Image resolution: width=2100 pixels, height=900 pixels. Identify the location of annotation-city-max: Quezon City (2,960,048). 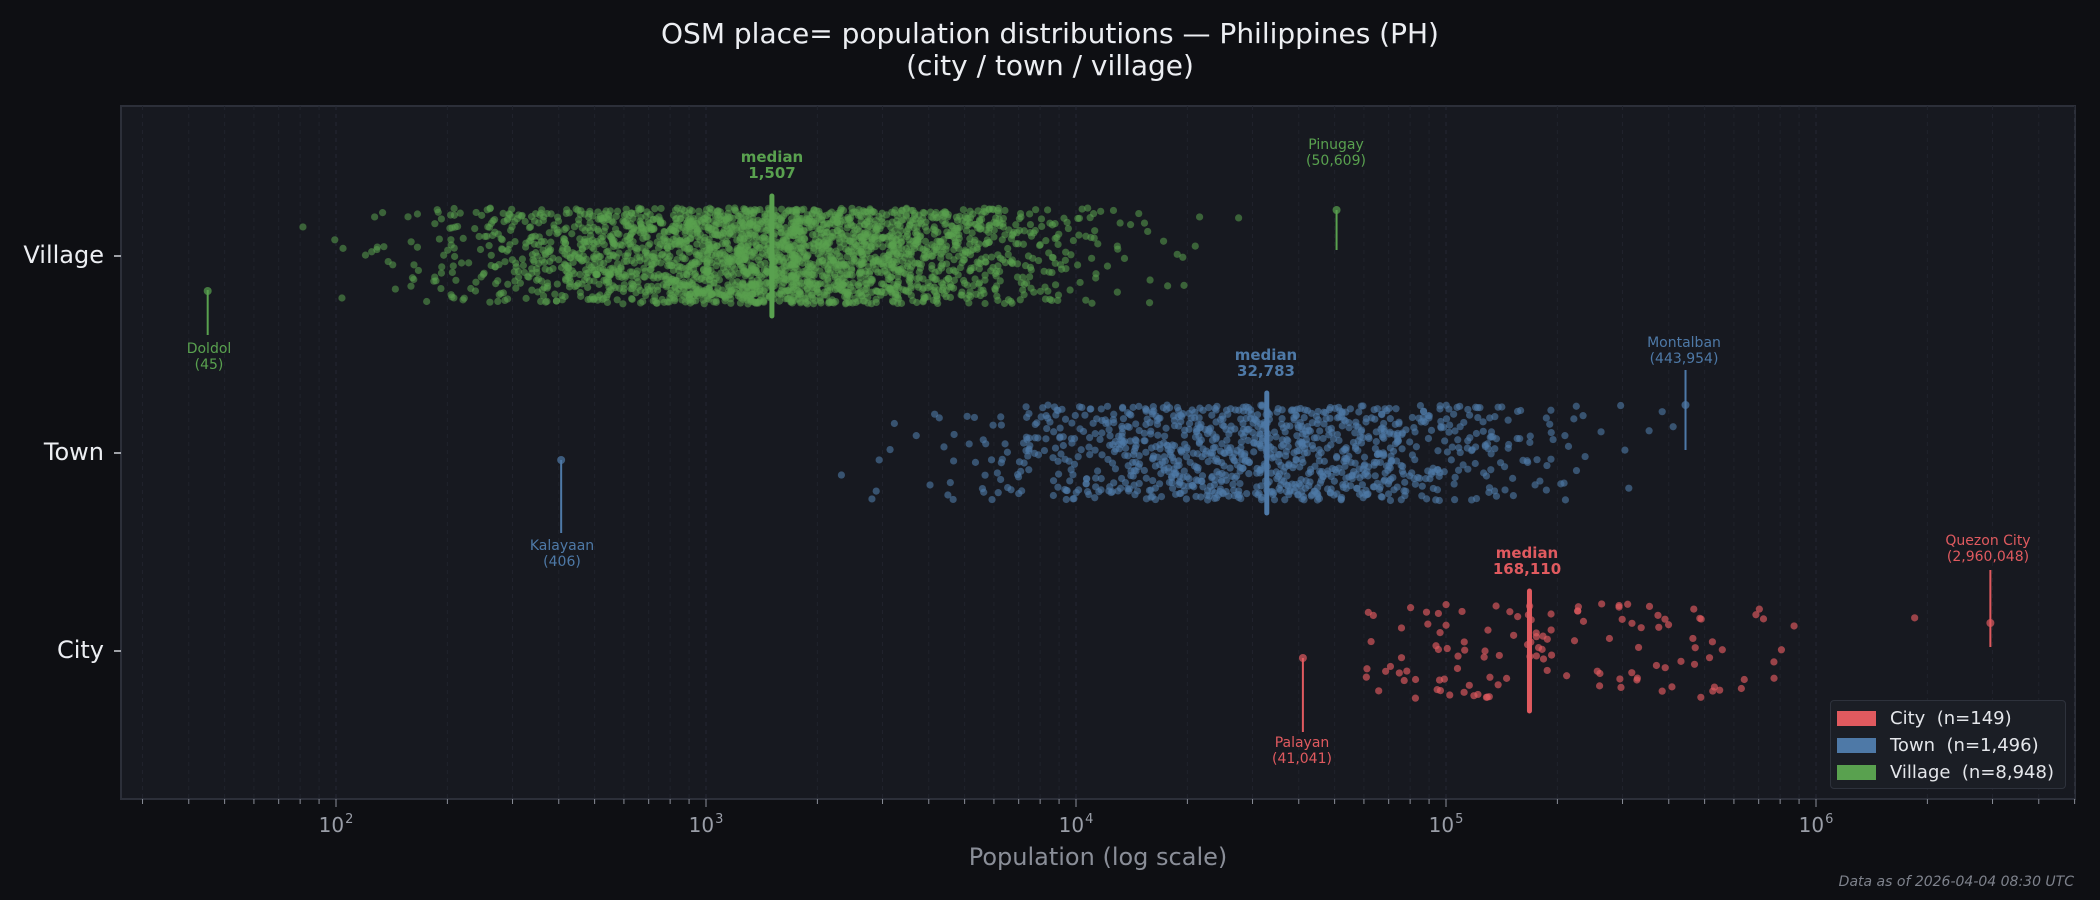
(1988, 549).